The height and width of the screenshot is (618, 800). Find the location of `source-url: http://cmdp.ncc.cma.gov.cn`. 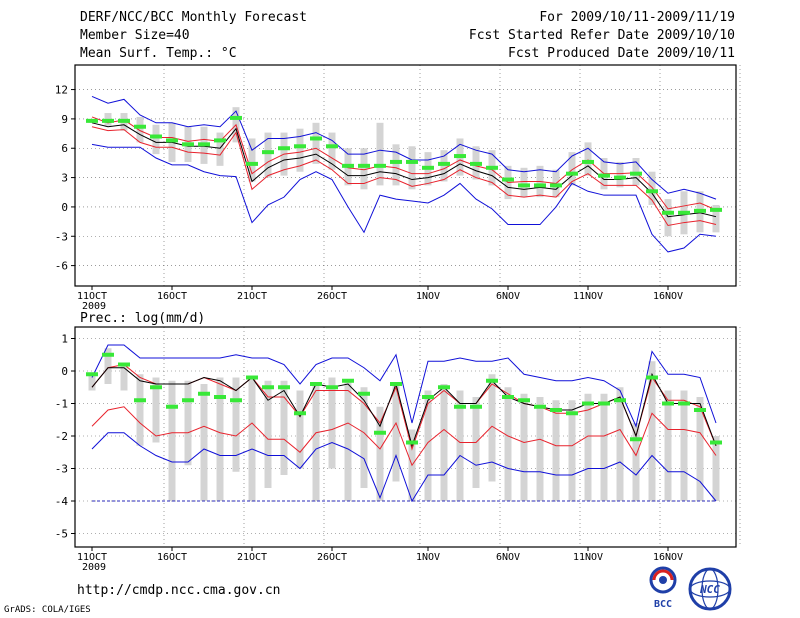

source-url: http://cmdp.ncc.cma.gov.cn is located at coordinates (179, 590).